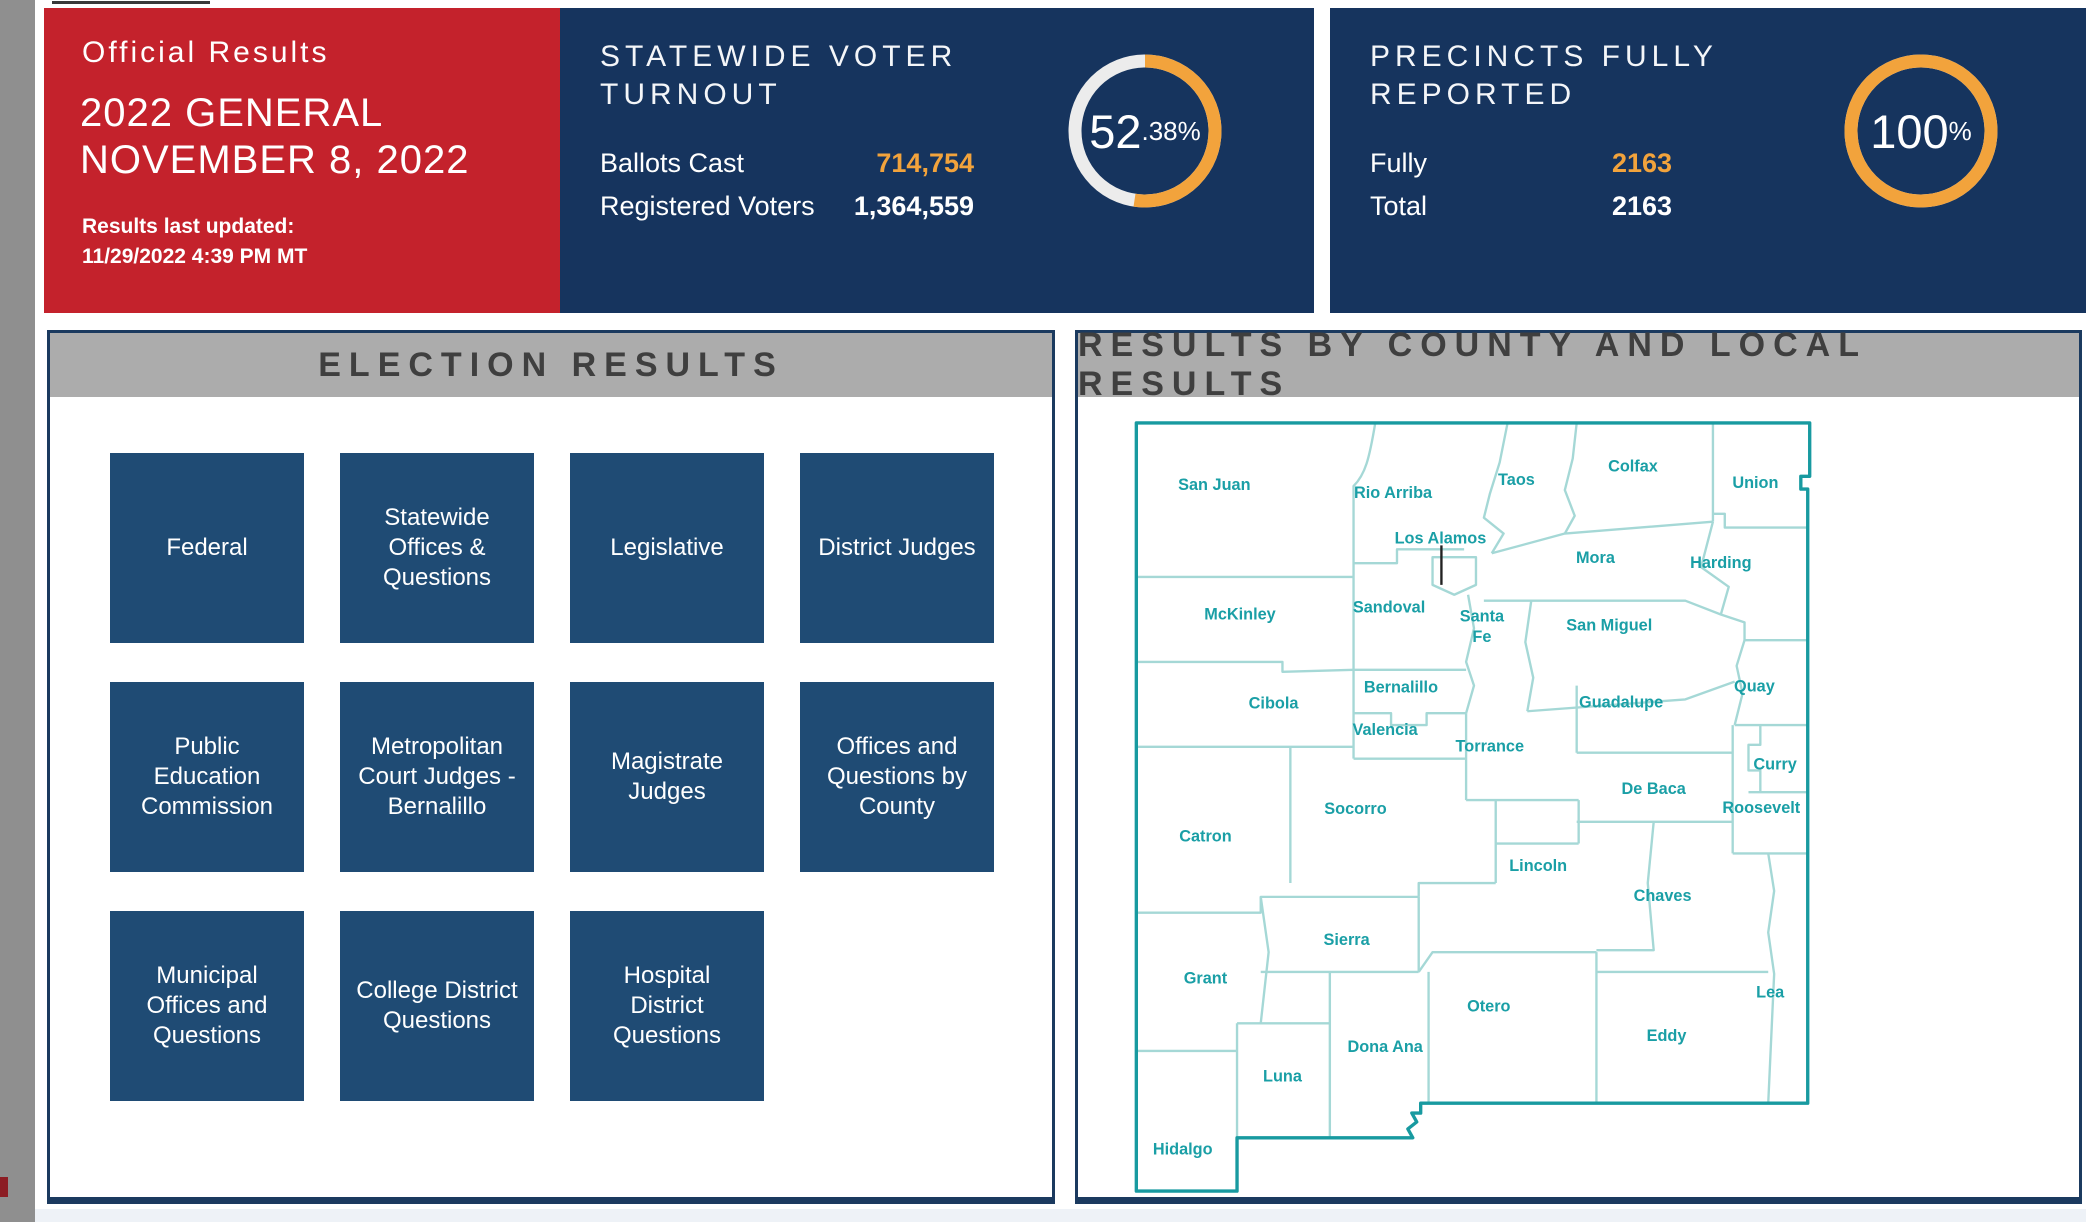 This screenshot has width=2086, height=1222. Describe the element at coordinates (707, 206) in the screenshot. I see `registered-voters-label: Registered Voters` at that location.